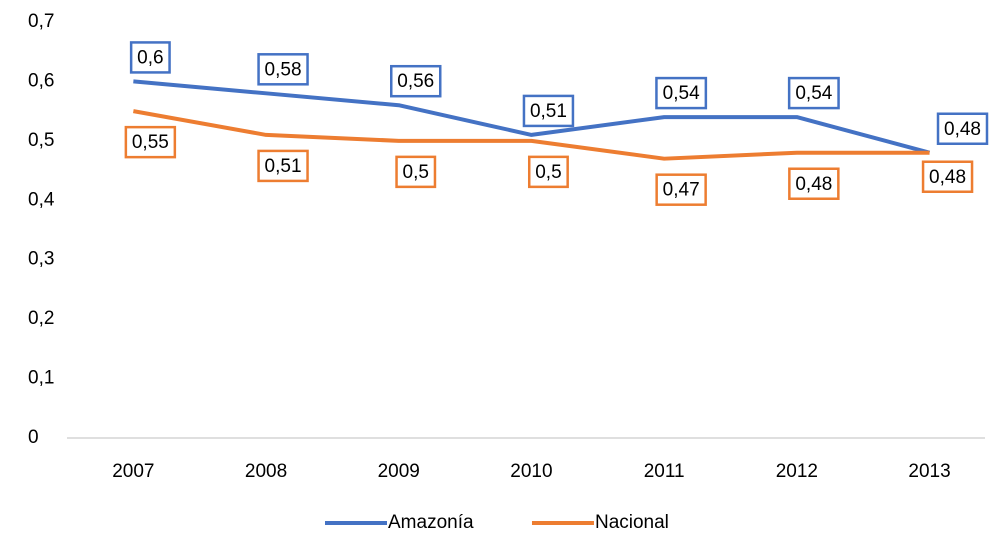 The width and height of the screenshot is (989, 541). Describe the element at coordinates (664, 471) in the screenshot. I see `x-tick-label: 2011` at that location.